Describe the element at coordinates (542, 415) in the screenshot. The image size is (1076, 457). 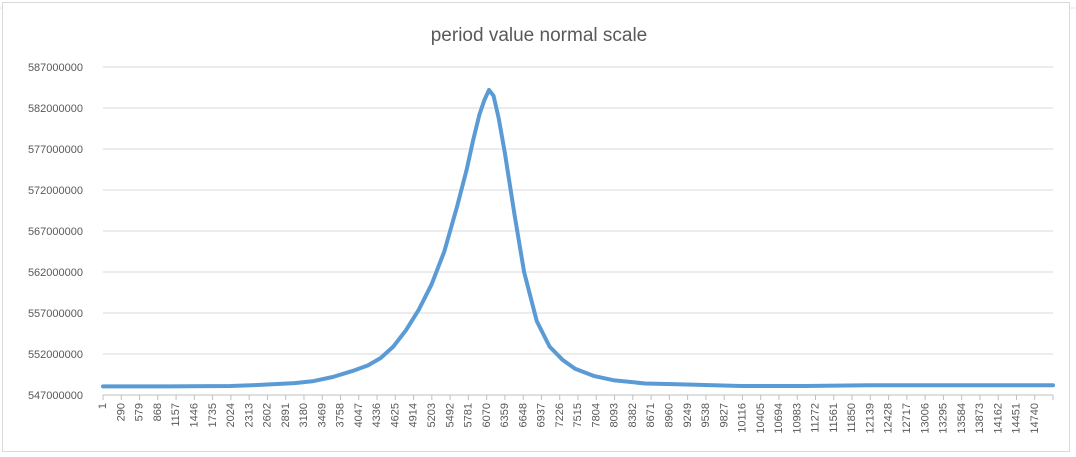
I see `x-tick-label: 6937` at that location.